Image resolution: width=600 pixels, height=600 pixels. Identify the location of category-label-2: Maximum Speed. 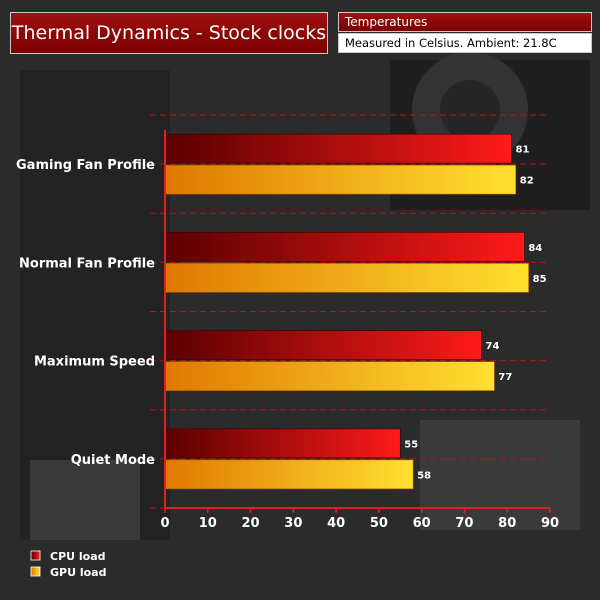
(94, 362).